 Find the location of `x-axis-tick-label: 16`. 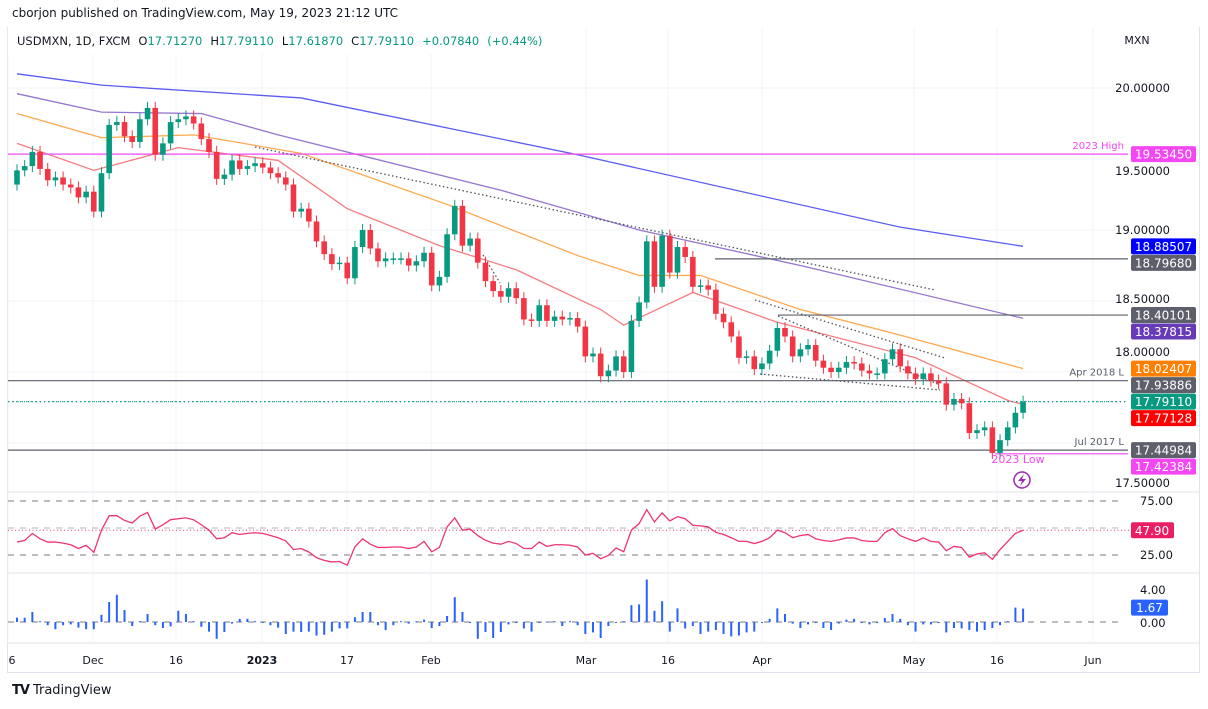

x-axis-tick-label: 16 is located at coordinates (668, 660).